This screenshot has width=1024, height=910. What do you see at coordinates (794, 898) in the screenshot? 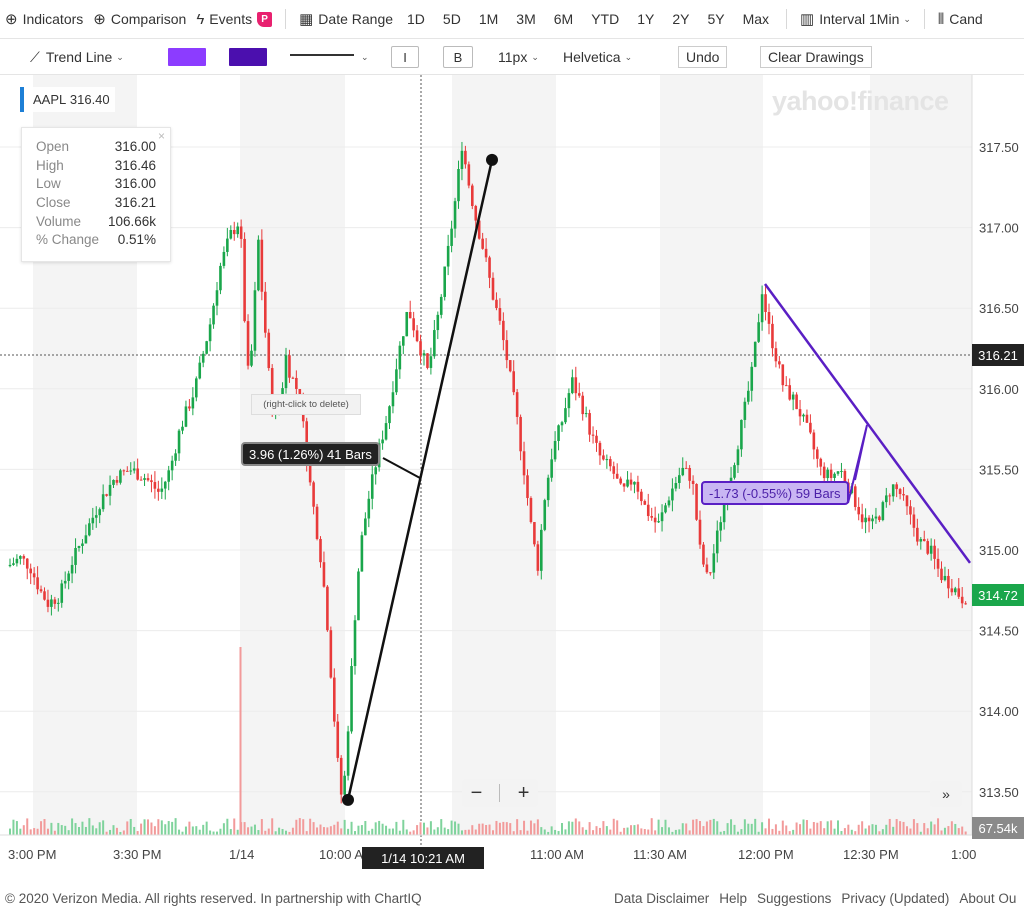
I see `footer-link: Suggestions` at bounding box center [794, 898].